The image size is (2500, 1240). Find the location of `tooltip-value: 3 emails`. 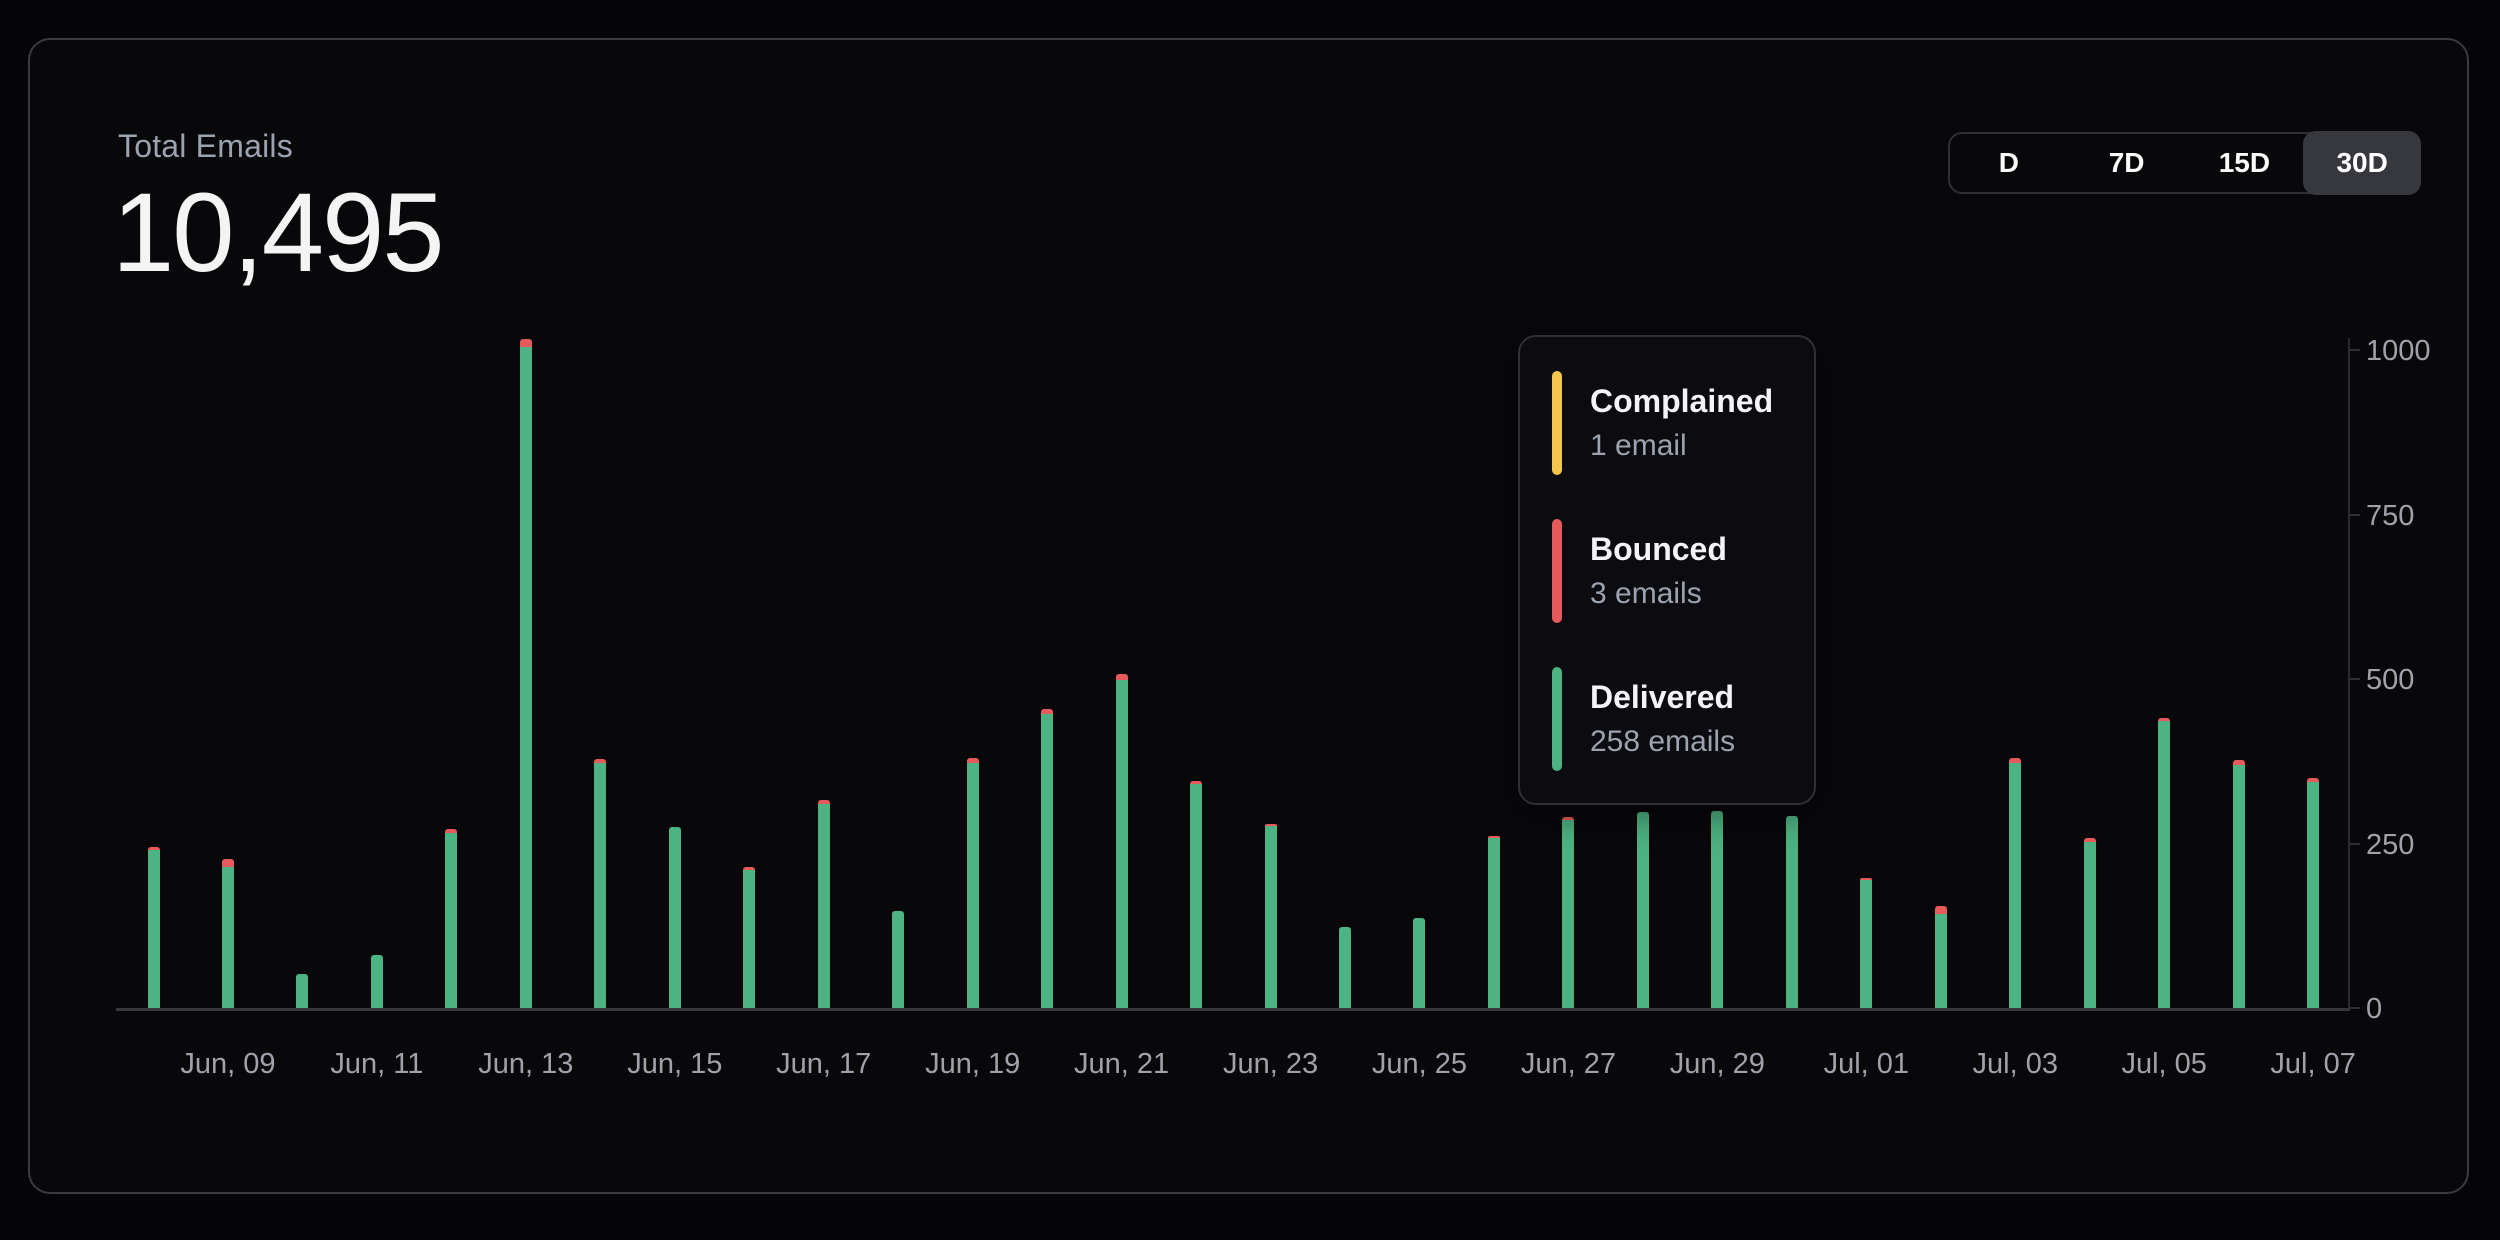

tooltip-value: 3 emails is located at coordinates (1646, 593).